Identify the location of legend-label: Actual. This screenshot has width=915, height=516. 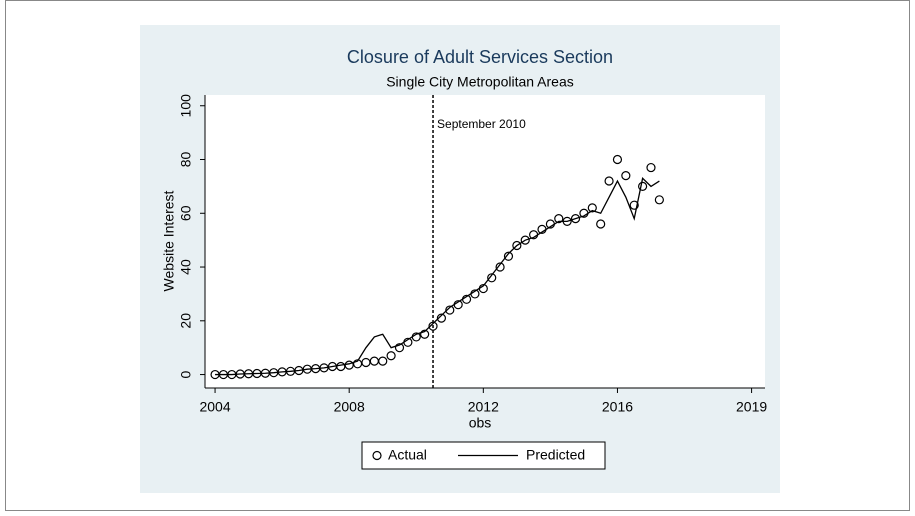
(407, 455).